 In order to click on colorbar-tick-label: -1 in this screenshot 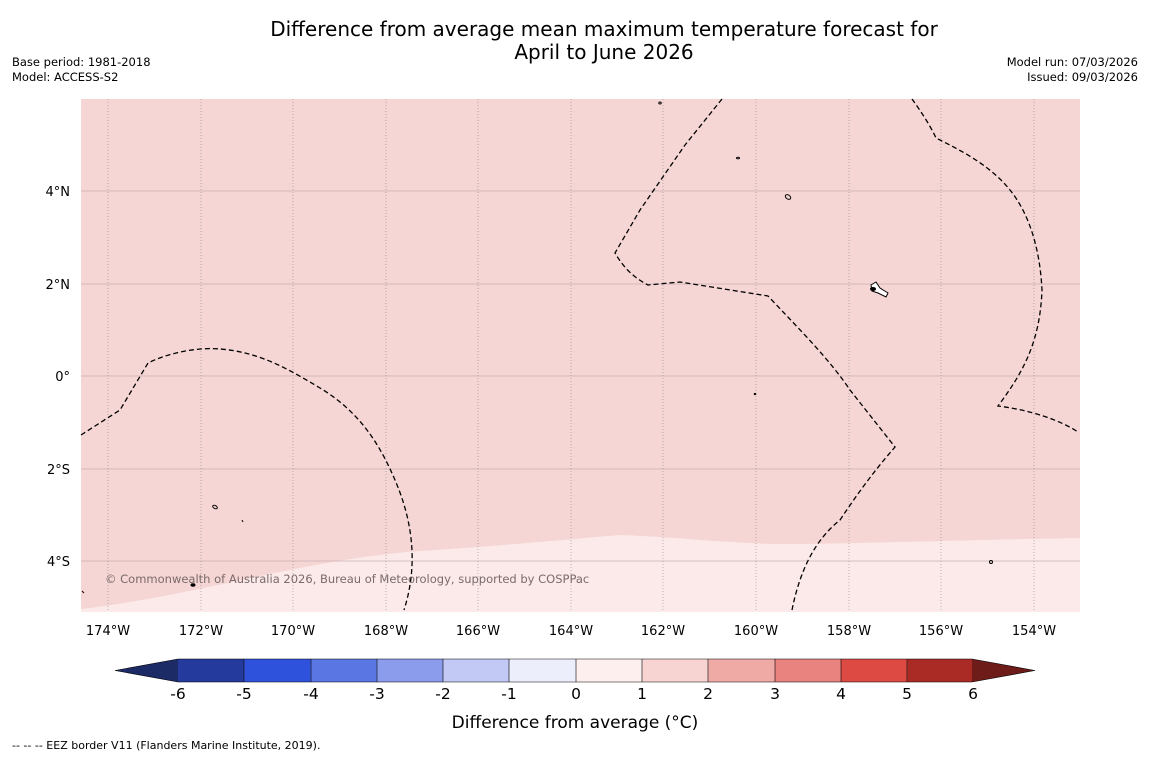, I will do `click(508, 694)`.